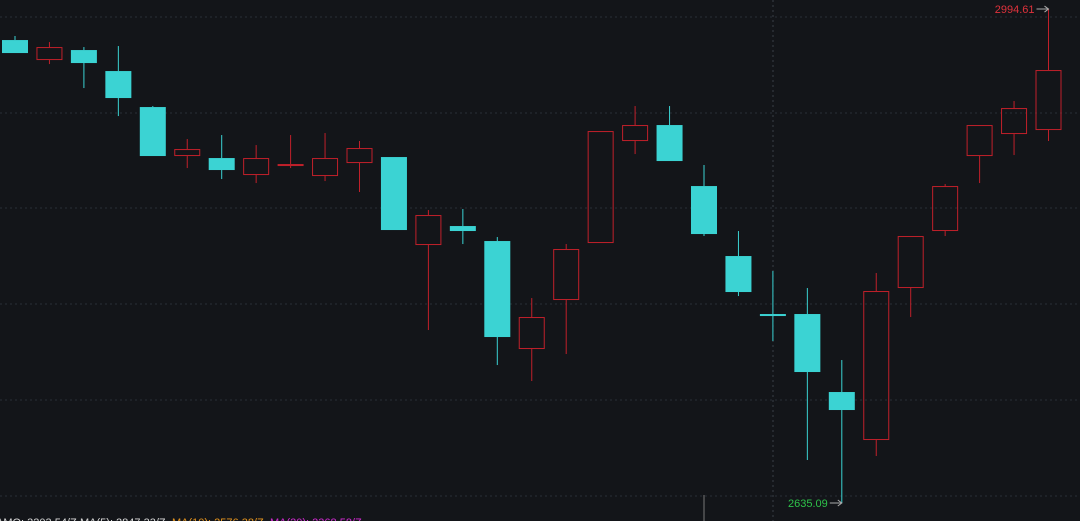  Describe the element at coordinates (836, 503) in the screenshot. I see `low-arrow` at that location.